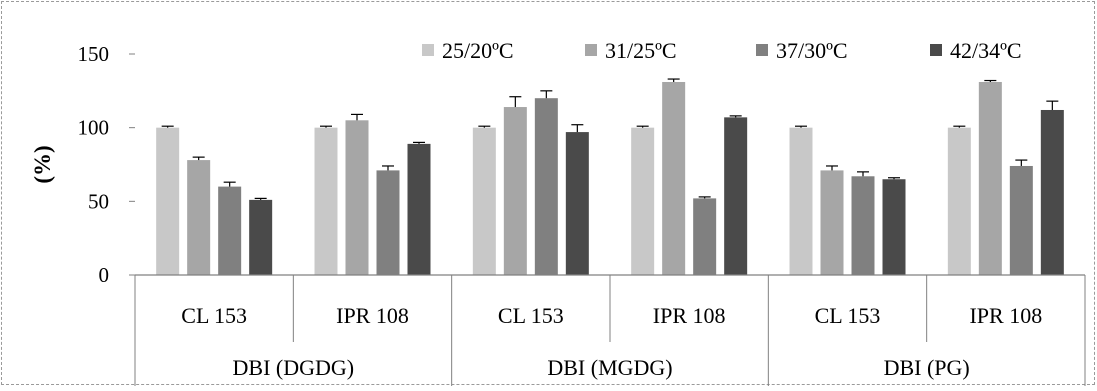 This screenshot has height=391, width=1097. Describe the element at coordinates (641, 50) in the screenshot. I see `legend-label: 31/25ºC` at that location.